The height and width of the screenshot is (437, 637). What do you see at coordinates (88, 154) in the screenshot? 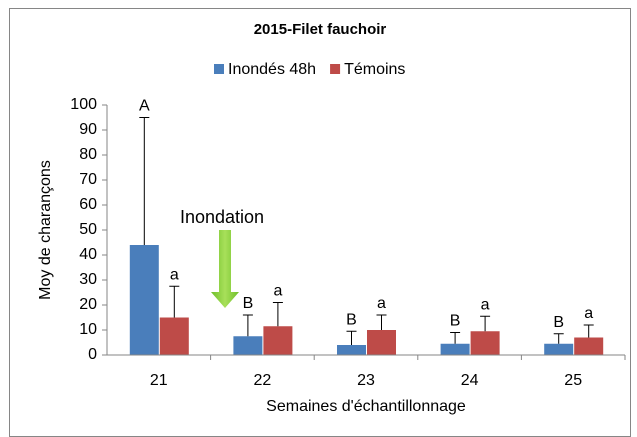
I see `y-tick-label: 80` at bounding box center [88, 154].